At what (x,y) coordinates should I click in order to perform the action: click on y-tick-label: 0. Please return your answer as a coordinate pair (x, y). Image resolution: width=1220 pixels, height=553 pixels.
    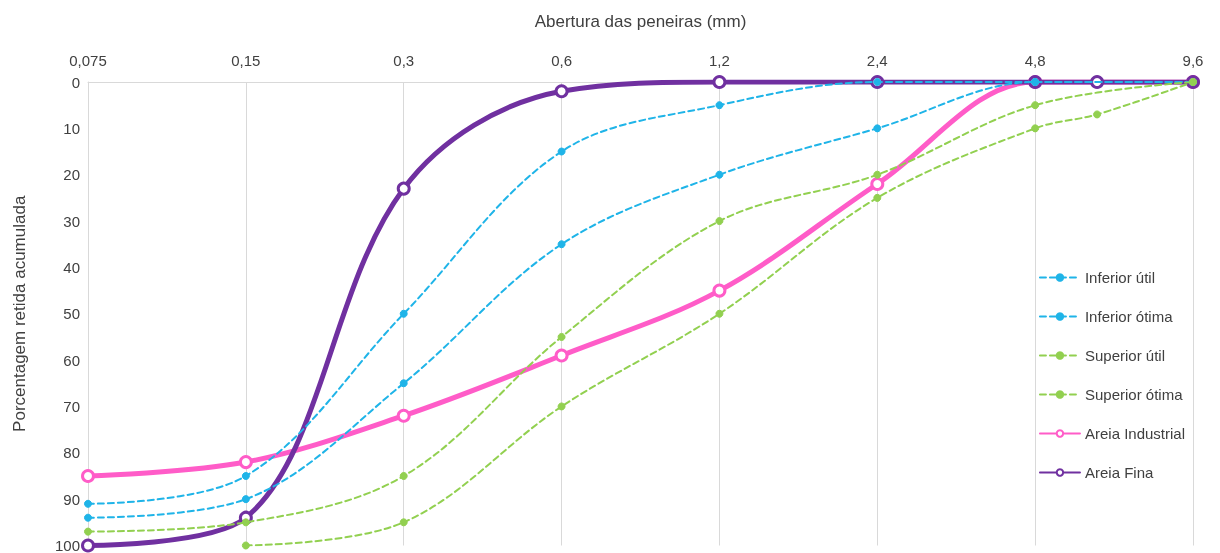
    Looking at the image, I should click on (75, 82).